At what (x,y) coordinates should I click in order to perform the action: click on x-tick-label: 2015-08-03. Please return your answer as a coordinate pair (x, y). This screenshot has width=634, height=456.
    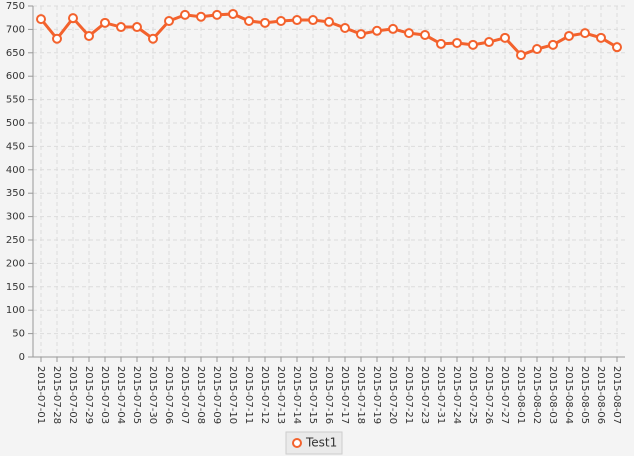
    Looking at the image, I should click on (552, 395).